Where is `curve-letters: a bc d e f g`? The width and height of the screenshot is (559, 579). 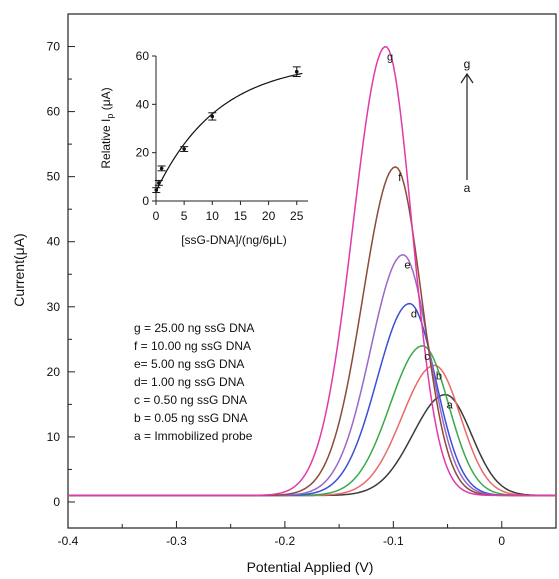
curve-letters: a bc d e f g is located at coordinates (420, 232).